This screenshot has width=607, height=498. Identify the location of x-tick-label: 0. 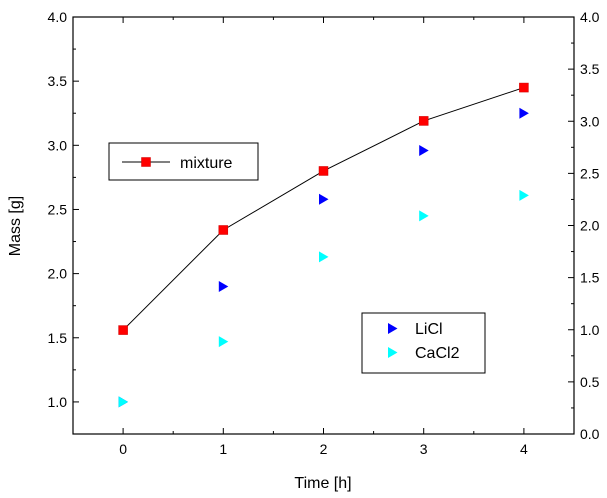
(123, 449).